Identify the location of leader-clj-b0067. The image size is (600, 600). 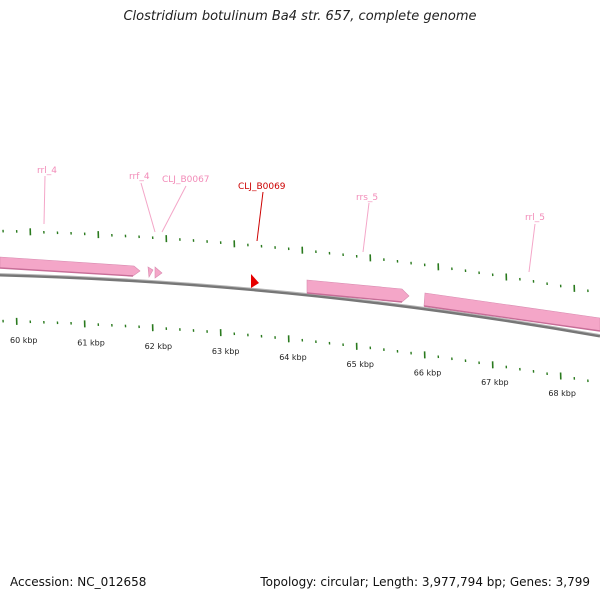
(174, 209).